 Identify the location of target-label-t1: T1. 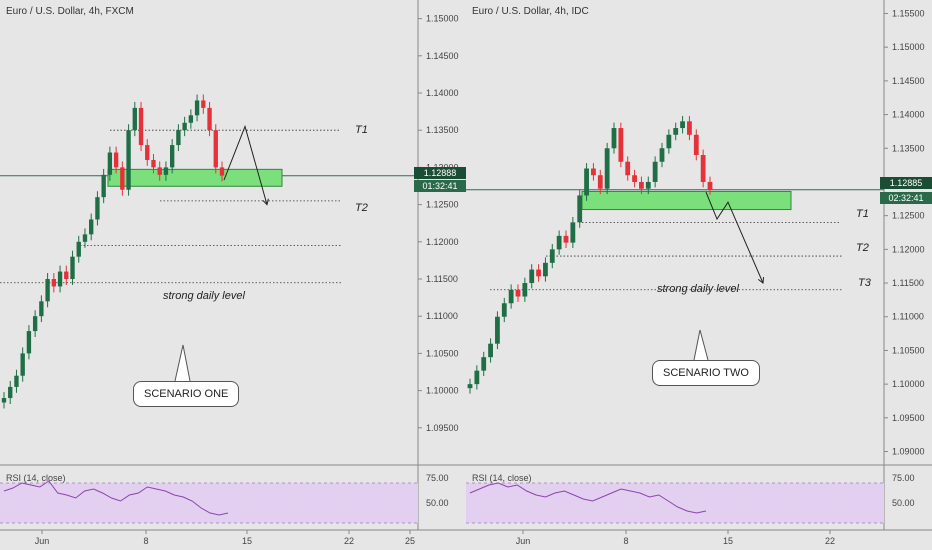
(361, 130).